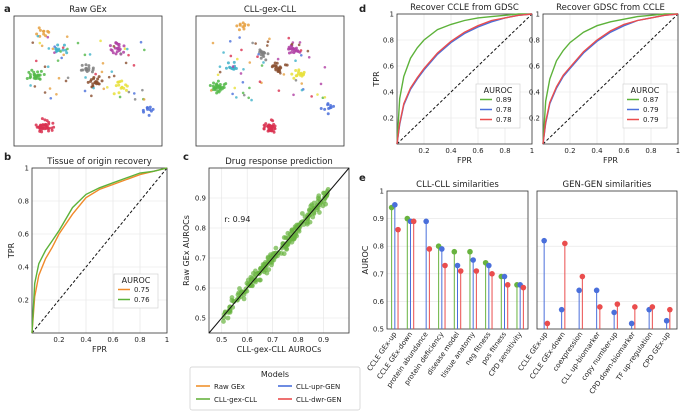  Describe the element at coordinates (229, 387) in the screenshot. I see `legend-item-label: Raw GEx` at that location.